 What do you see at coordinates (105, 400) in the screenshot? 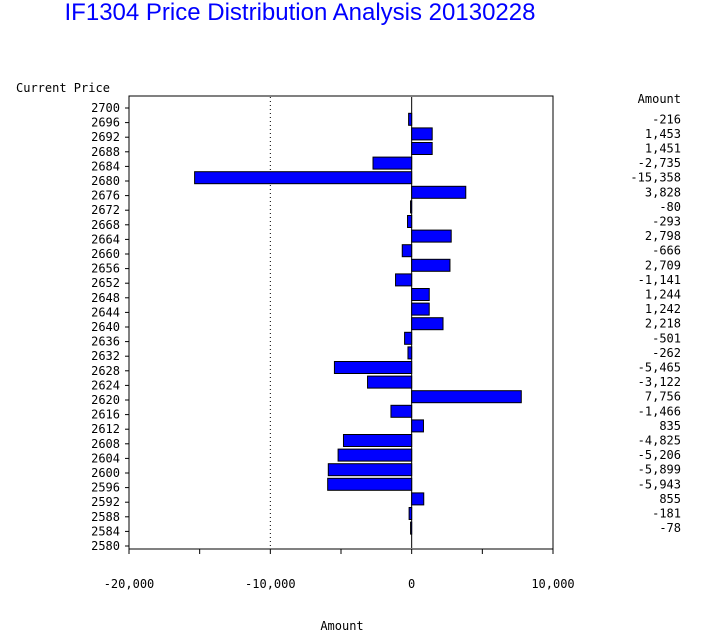
I see `y-tick-label: 2620` at bounding box center [105, 400].